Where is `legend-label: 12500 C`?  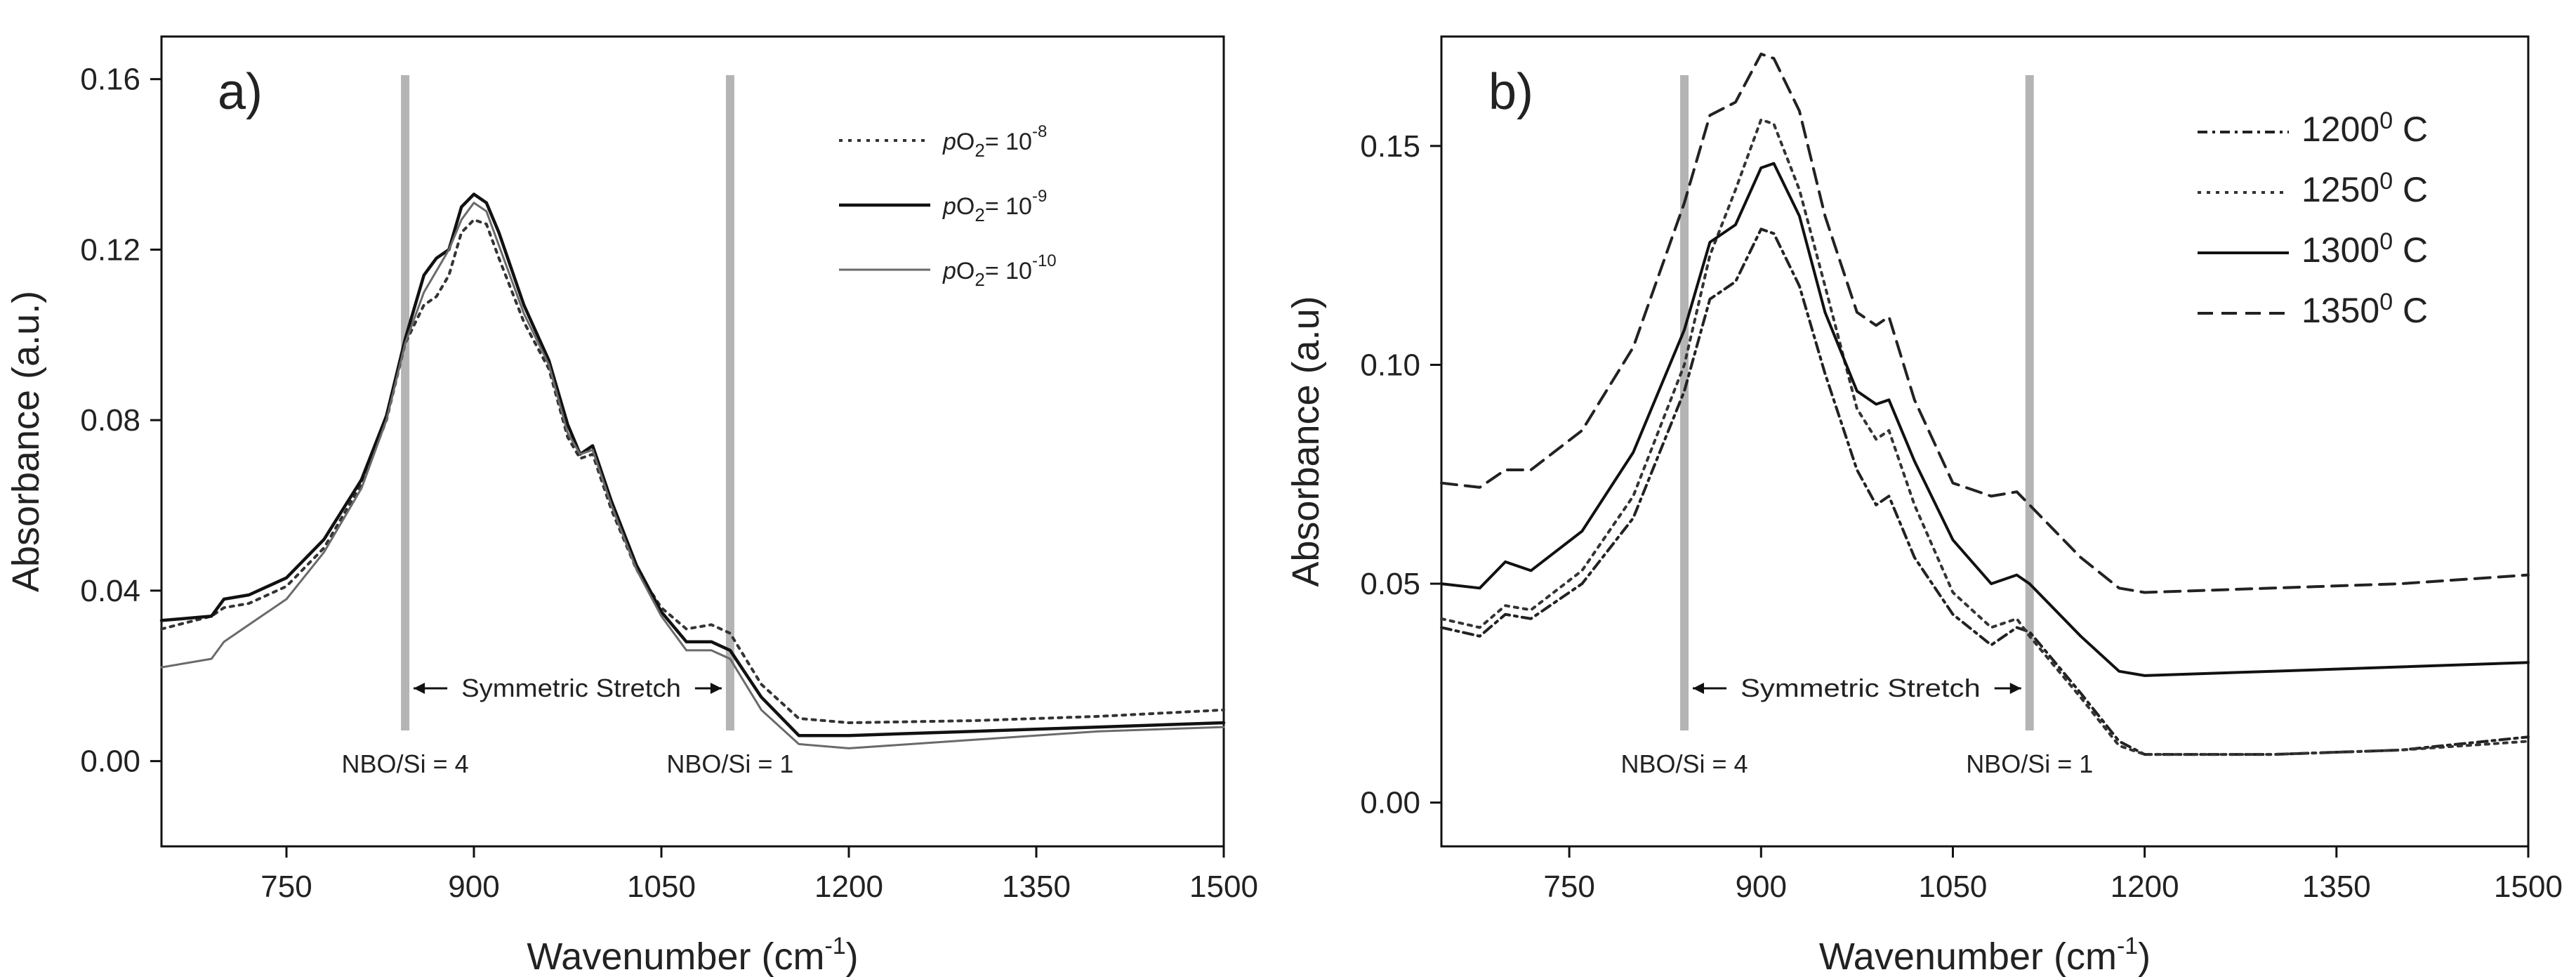 legend-label: 12500 C is located at coordinates (2364, 188).